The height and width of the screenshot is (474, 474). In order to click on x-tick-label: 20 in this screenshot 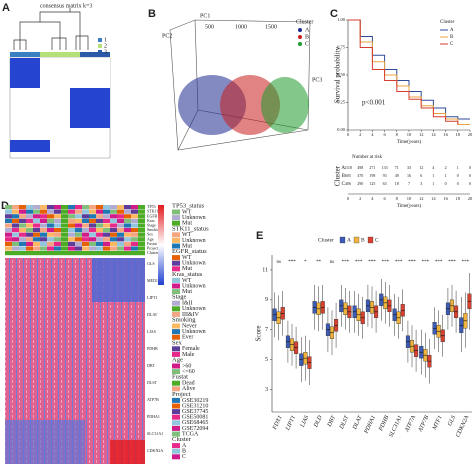, I will do `click(470, 134)`.